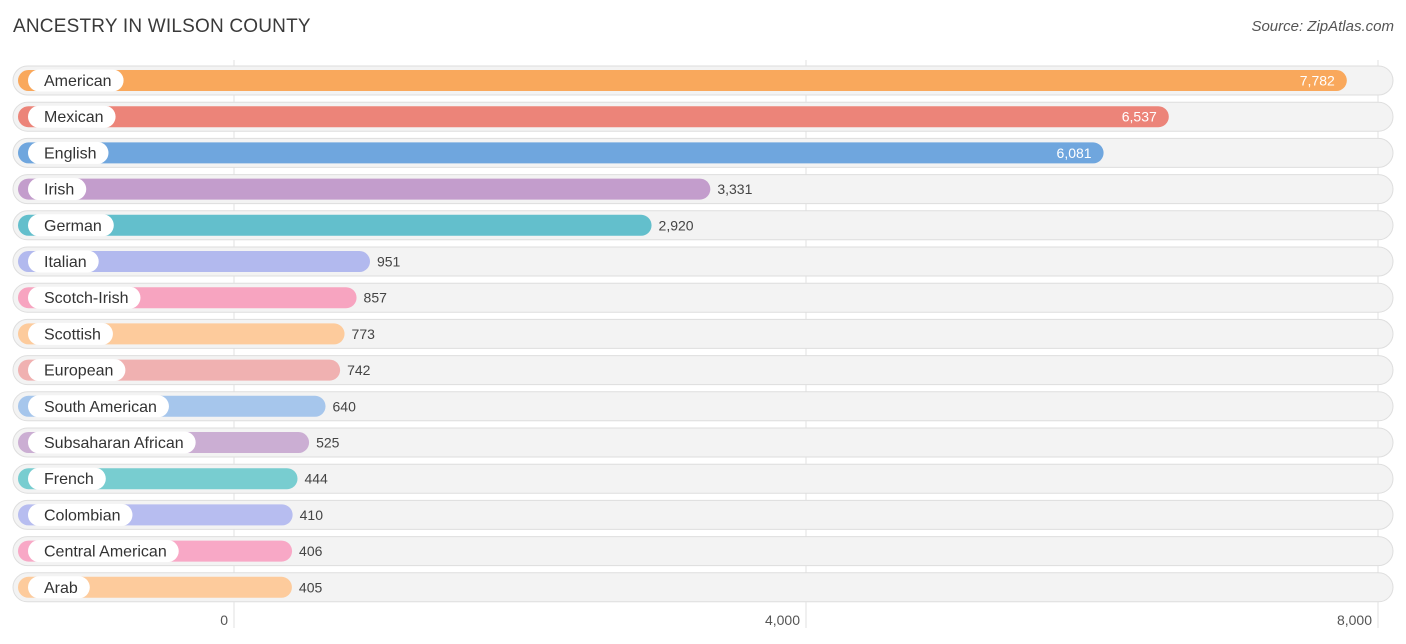 The height and width of the screenshot is (644, 1406). I want to click on value-label: 2,920, so click(676, 225).